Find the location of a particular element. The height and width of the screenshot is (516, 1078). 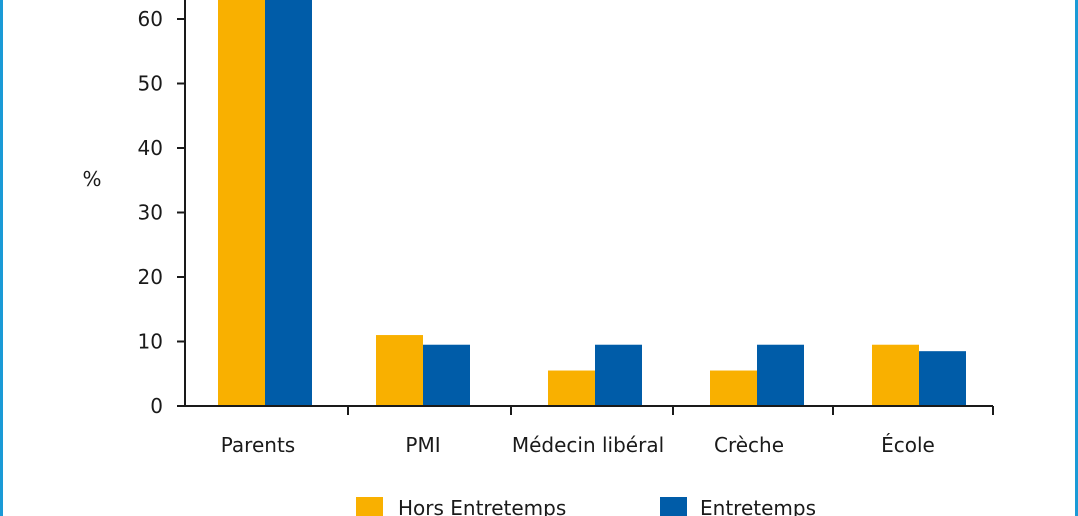

y-tick-label: 60 is located at coordinates (150, 19).